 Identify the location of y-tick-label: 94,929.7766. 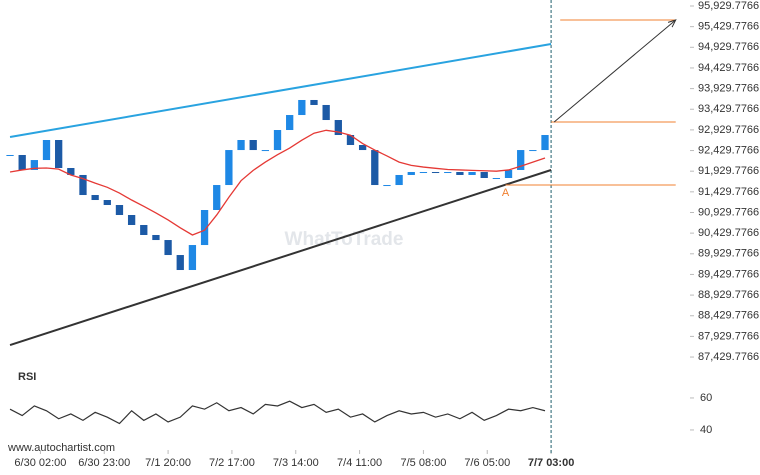
(728, 47).